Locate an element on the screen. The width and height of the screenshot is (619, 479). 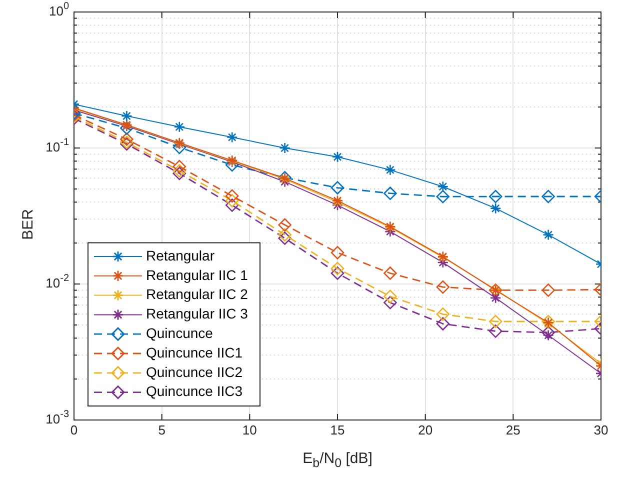
x-tick-label: 20 is located at coordinates (425, 430).